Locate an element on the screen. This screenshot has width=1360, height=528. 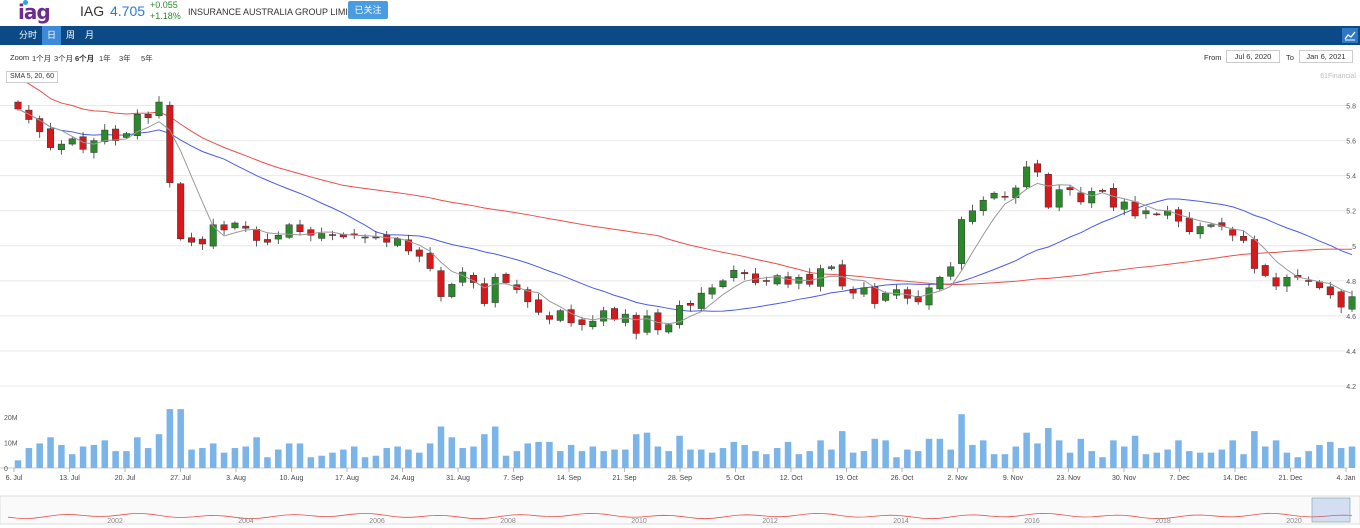
follow-button: 已关注 is located at coordinates (368, 10).